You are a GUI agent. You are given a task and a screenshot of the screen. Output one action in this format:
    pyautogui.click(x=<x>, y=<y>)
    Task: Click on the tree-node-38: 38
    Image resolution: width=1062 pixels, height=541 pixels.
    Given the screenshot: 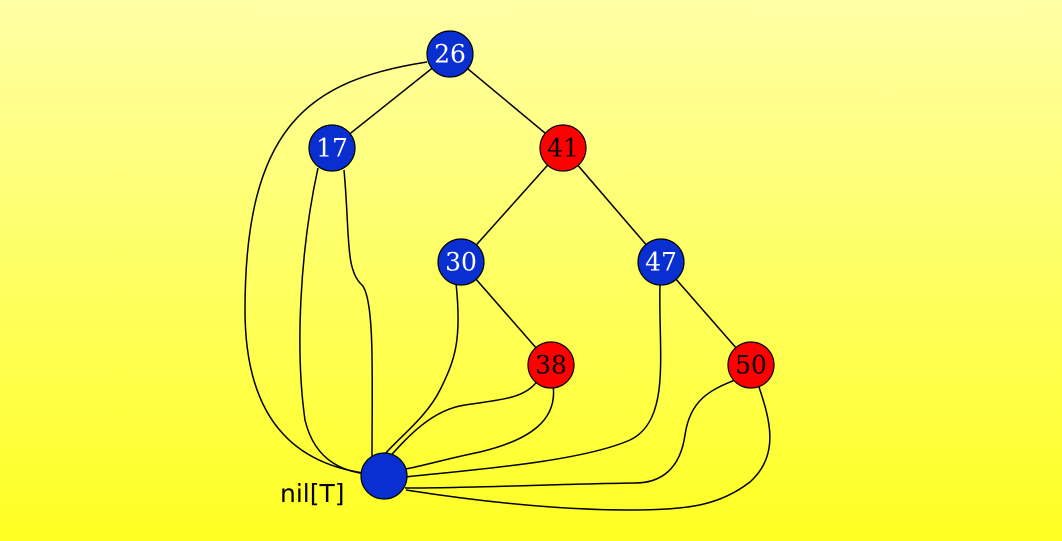 What is the action you would take?
    pyautogui.click(x=551, y=365)
    